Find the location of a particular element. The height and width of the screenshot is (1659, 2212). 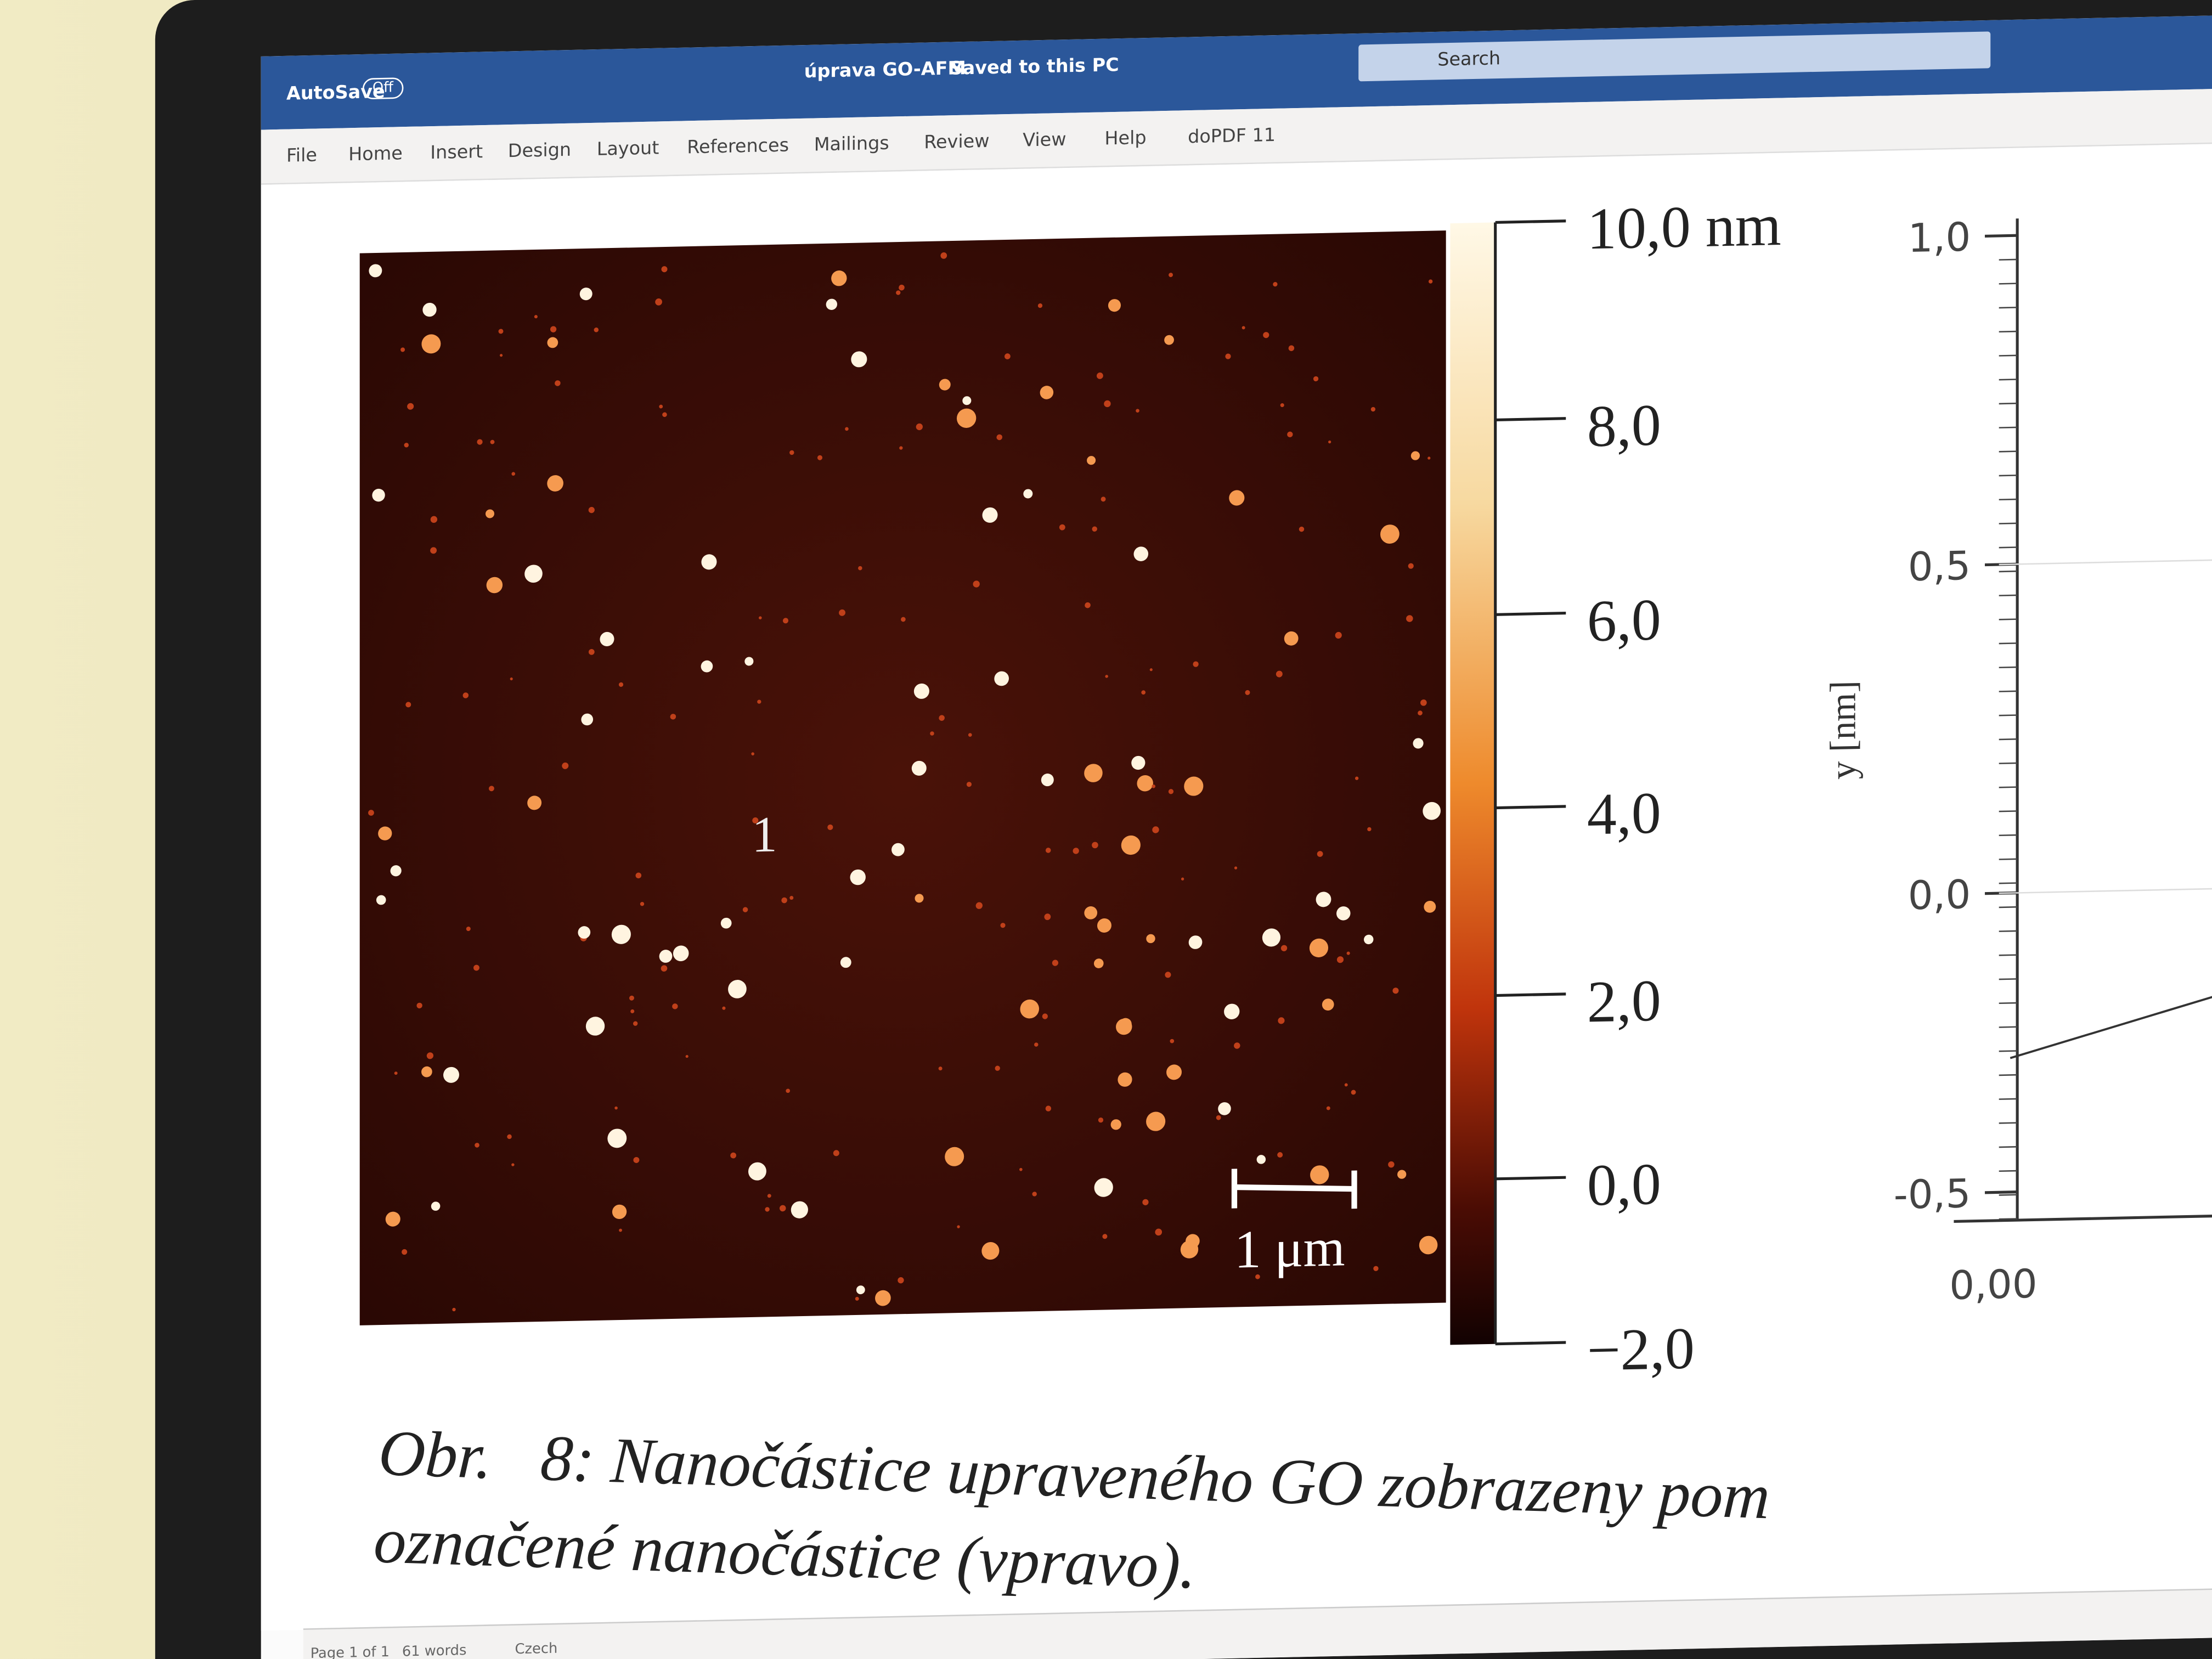

ribbon-tab: View is located at coordinates (1044, 140).